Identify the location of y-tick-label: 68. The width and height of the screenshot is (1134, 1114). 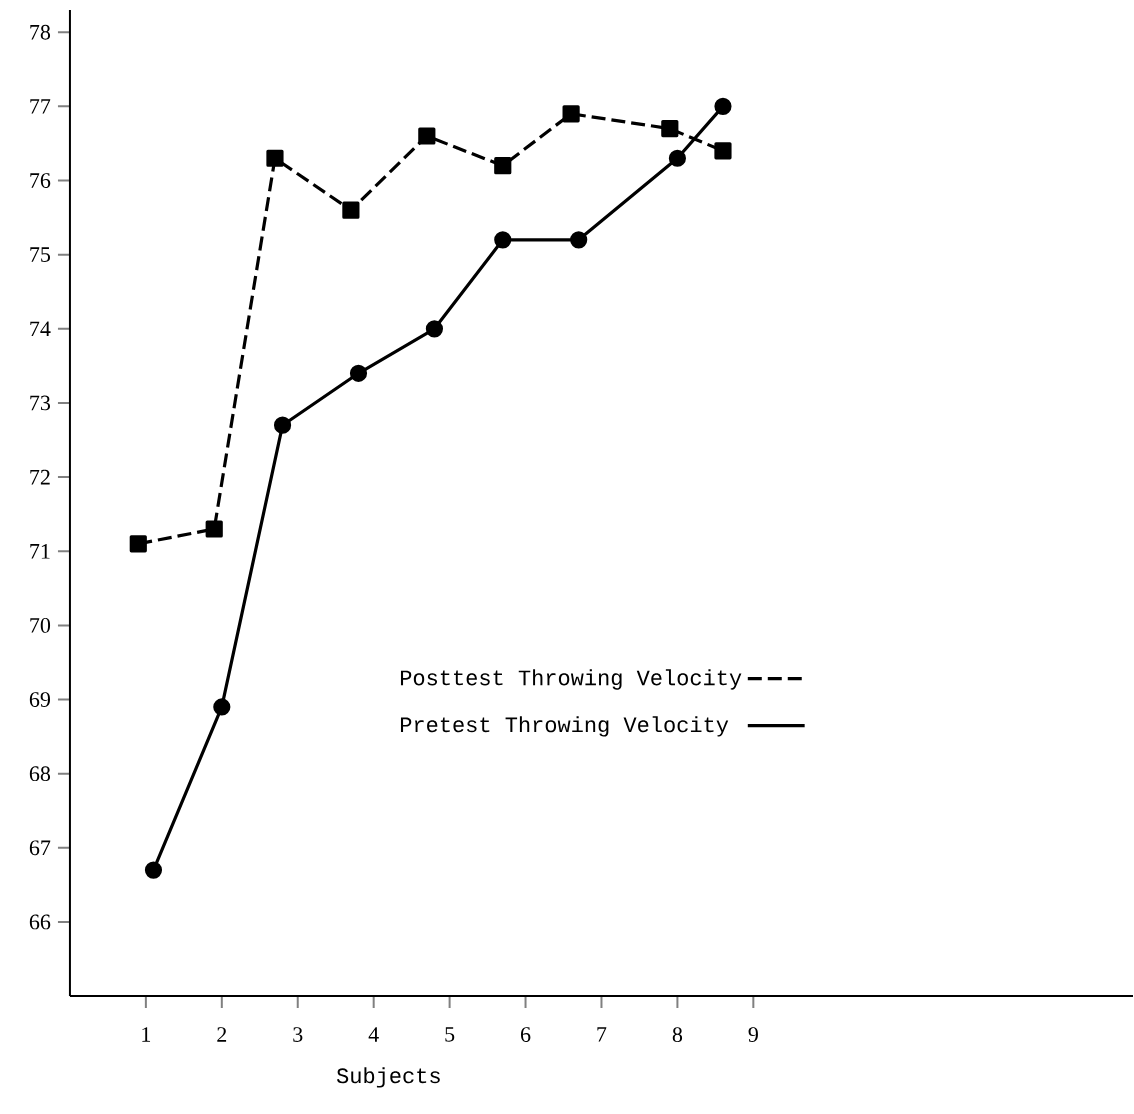
(40, 774).